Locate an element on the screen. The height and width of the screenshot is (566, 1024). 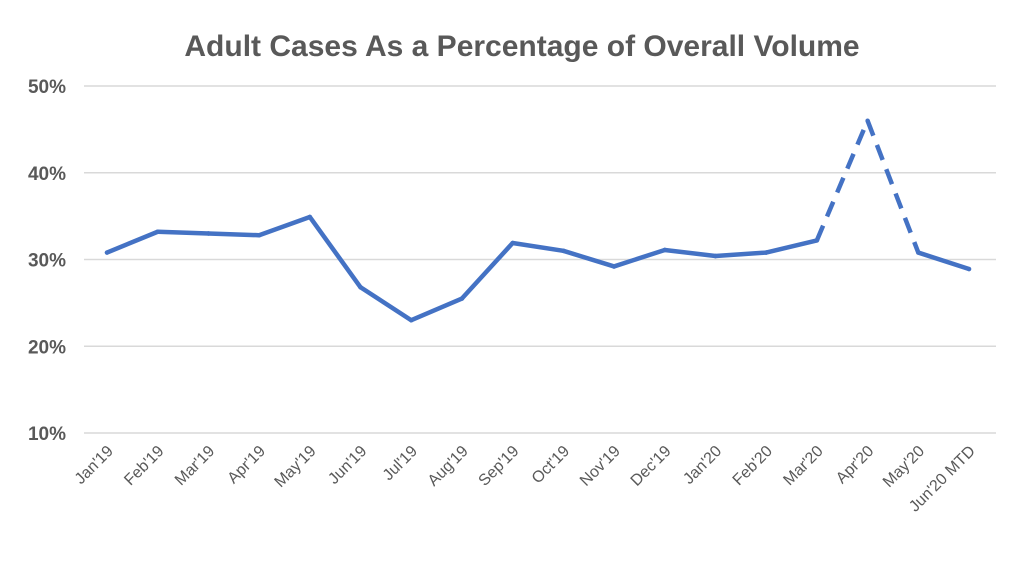
y-tick-label: 40% is located at coordinates (47, 174).